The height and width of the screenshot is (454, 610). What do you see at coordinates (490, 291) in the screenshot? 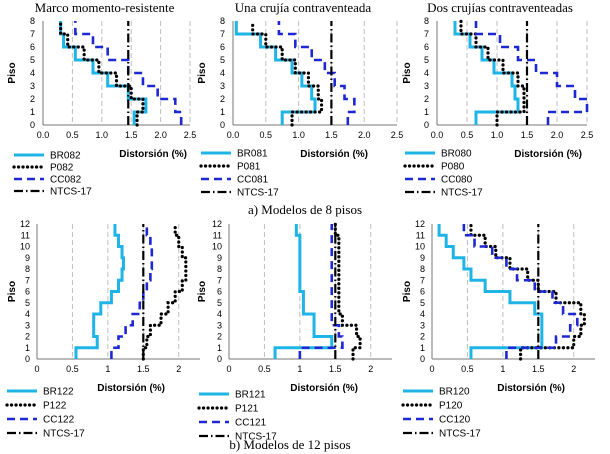
I see `series-br120` at bounding box center [490, 291].